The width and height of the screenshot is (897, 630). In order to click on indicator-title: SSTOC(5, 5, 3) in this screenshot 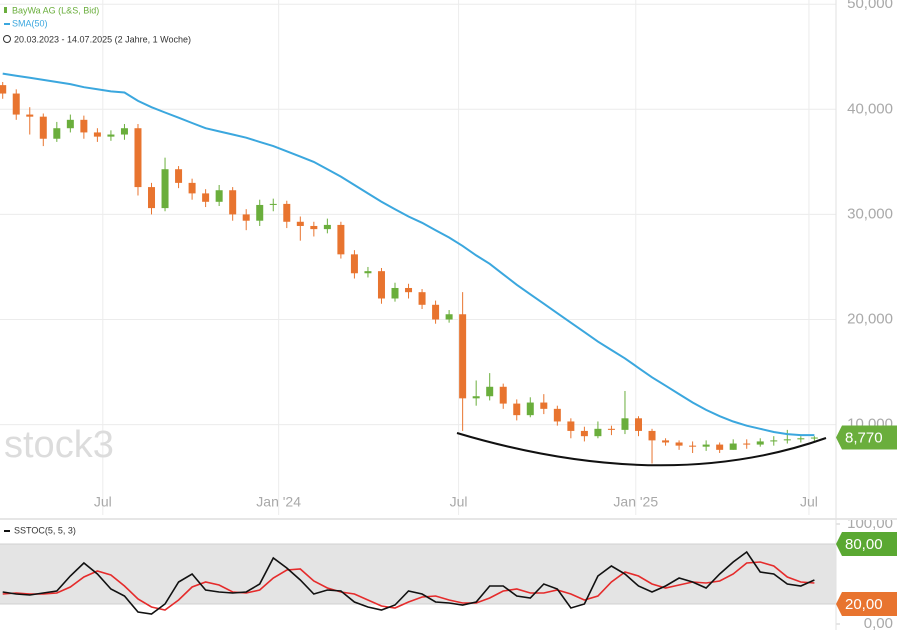, I will do `click(45, 530)`.